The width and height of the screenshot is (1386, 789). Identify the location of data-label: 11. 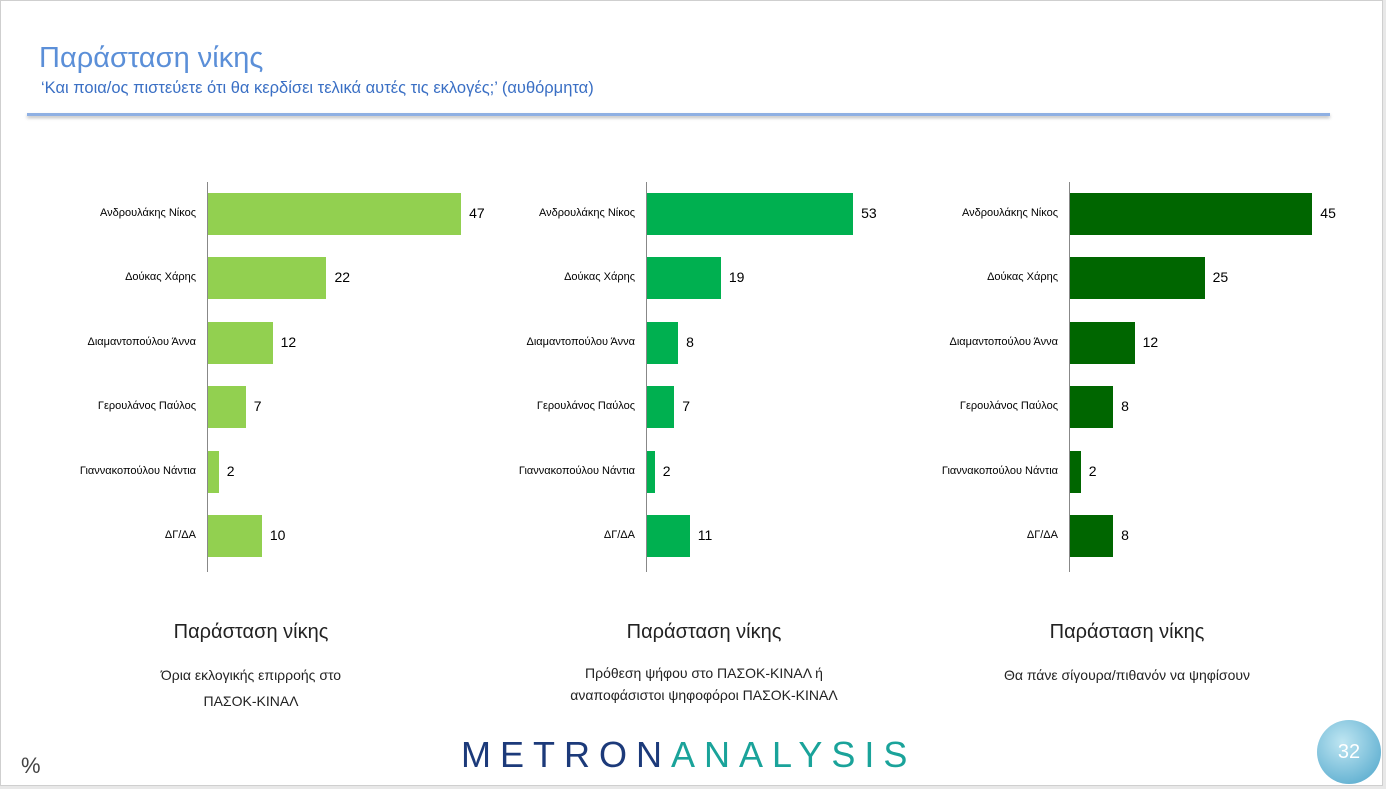
(705, 535).